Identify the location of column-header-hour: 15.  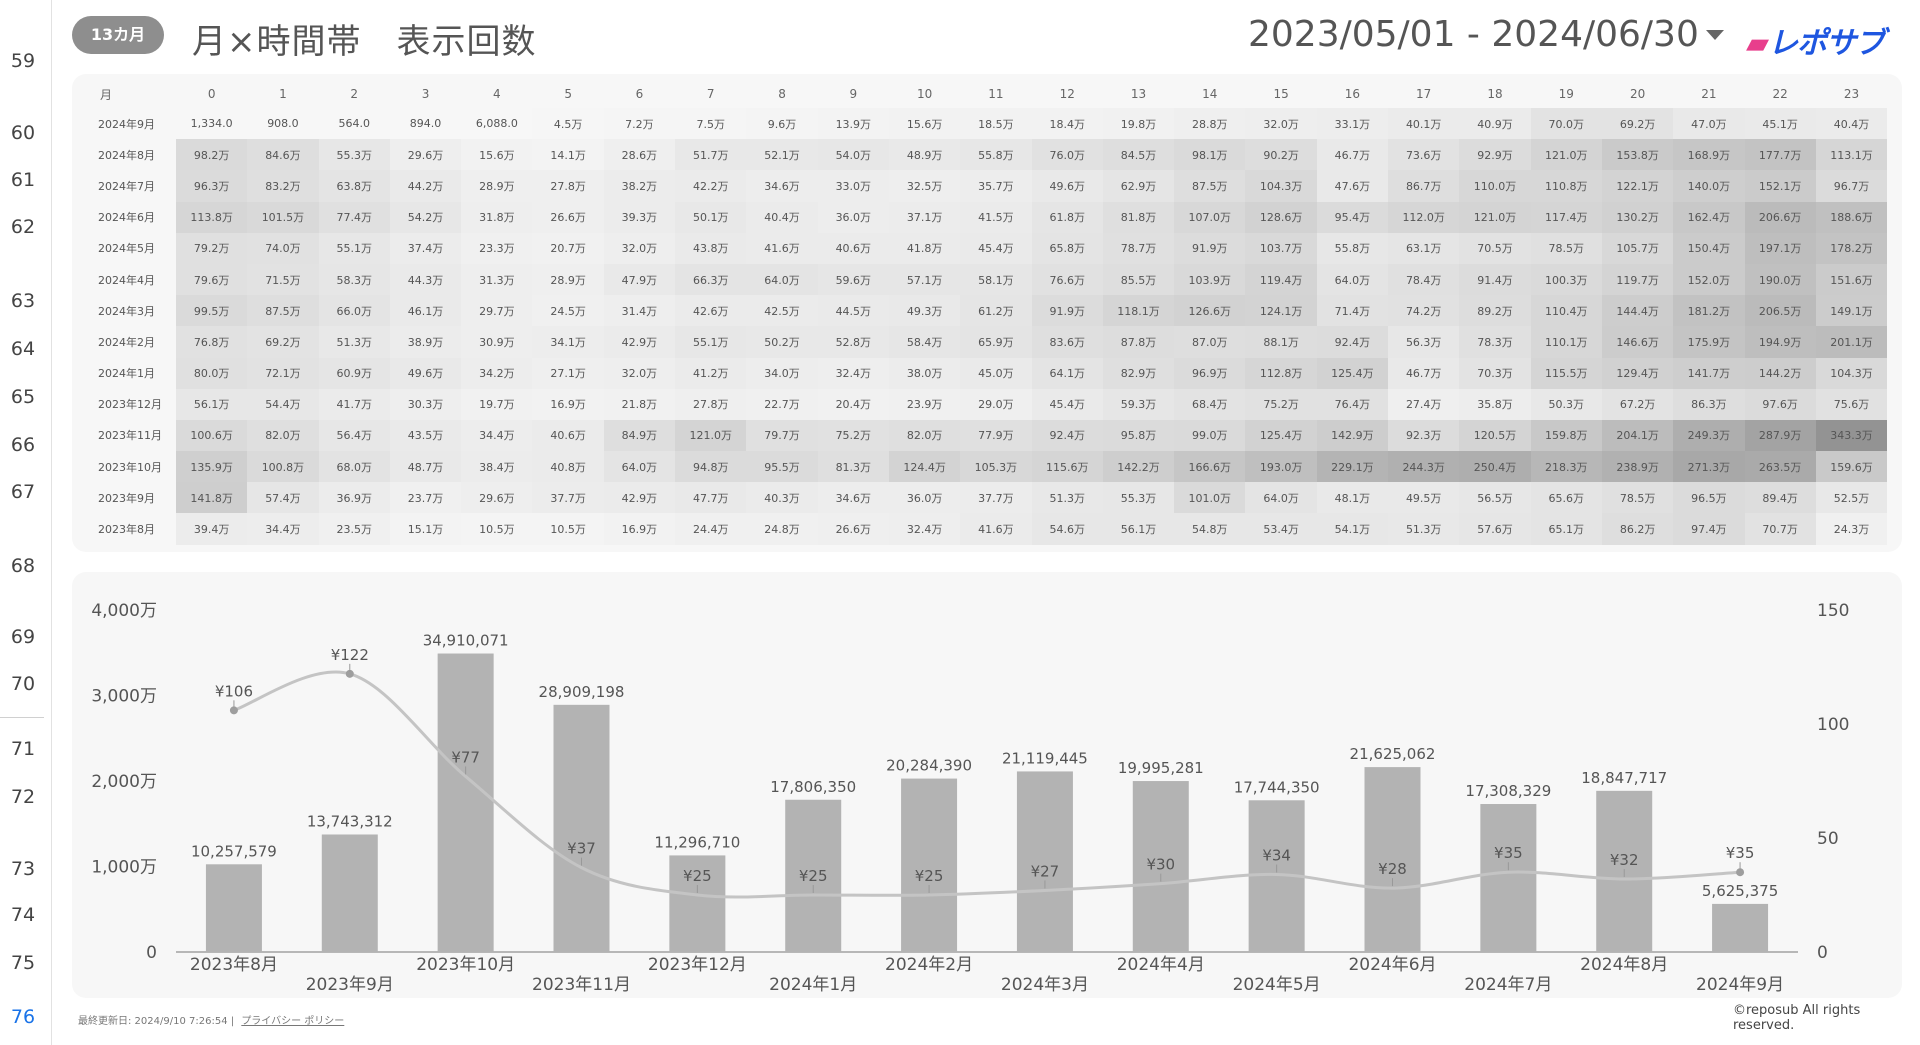
(1281, 94).